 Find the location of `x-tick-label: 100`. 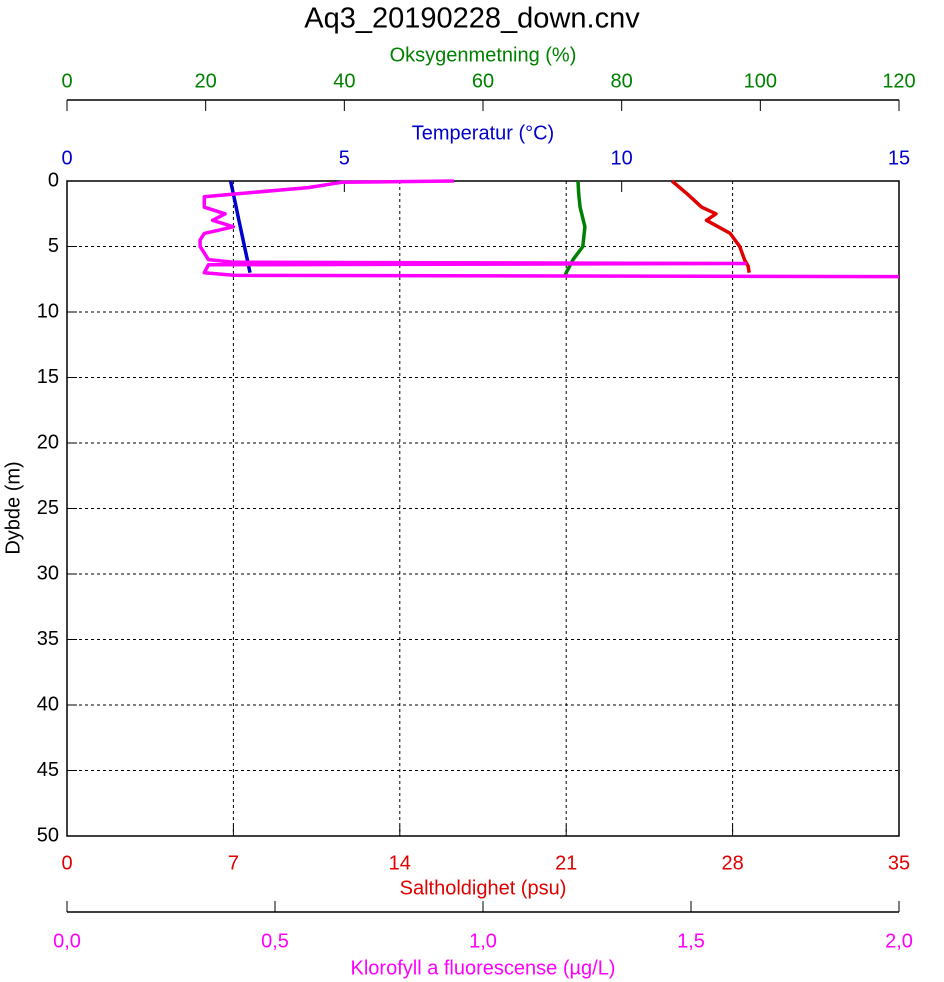

x-tick-label: 100 is located at coordinates (760, 81).